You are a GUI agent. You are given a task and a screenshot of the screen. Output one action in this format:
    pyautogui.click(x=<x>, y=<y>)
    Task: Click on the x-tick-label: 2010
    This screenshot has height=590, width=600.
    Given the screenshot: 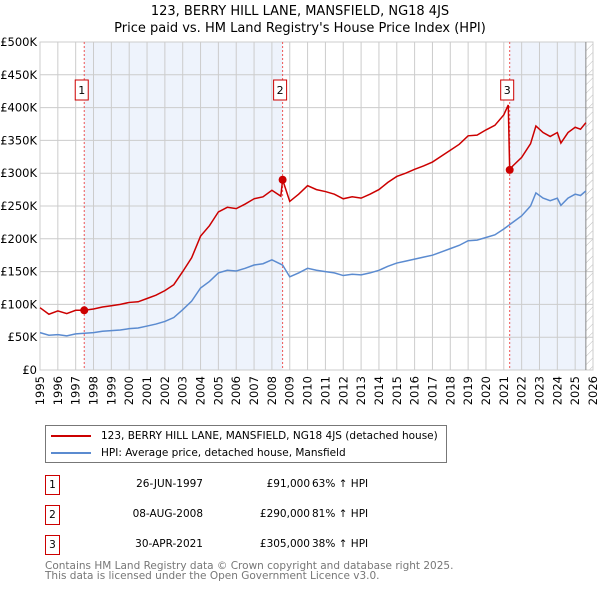 What is the action you would take?
    pyautogui.click(x=308, y=390)
    